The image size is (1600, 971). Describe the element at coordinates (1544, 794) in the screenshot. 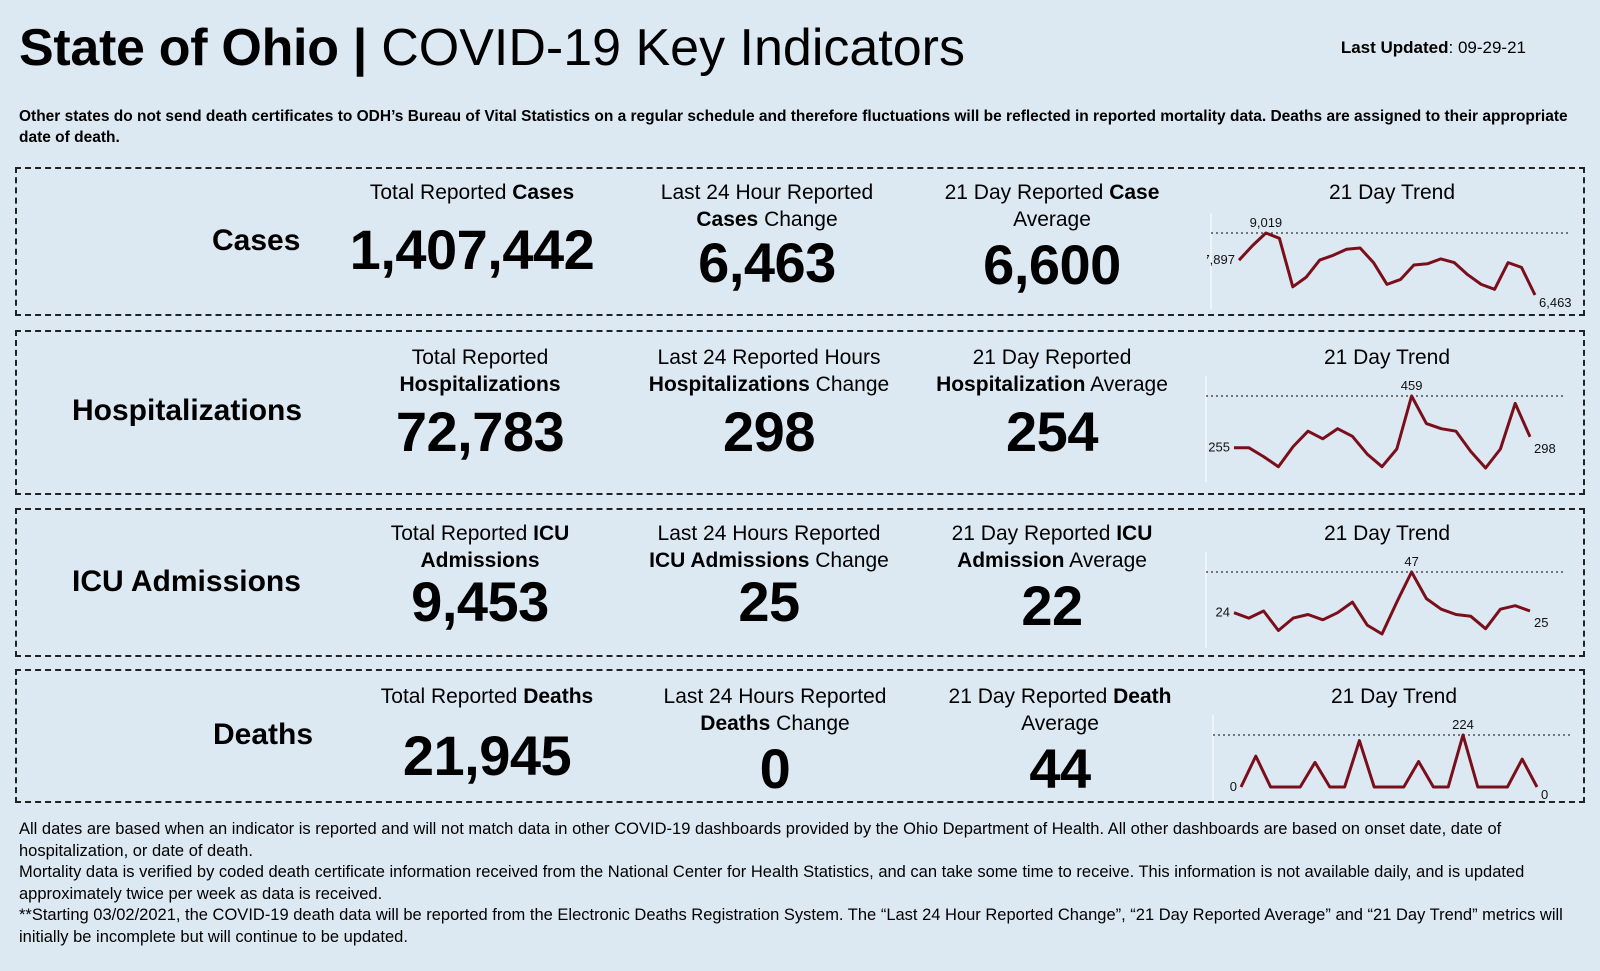

I see `trend-end-label: 0` at that location.